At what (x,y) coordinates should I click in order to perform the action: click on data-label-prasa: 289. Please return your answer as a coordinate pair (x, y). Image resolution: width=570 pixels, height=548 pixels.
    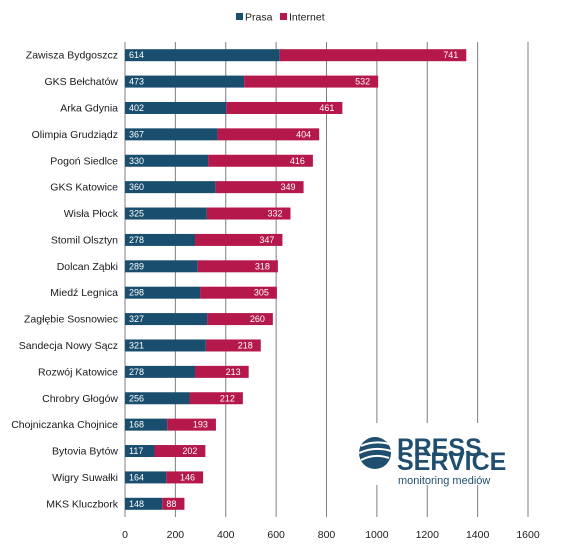
    Looking at the image, I should click on (136, 266).